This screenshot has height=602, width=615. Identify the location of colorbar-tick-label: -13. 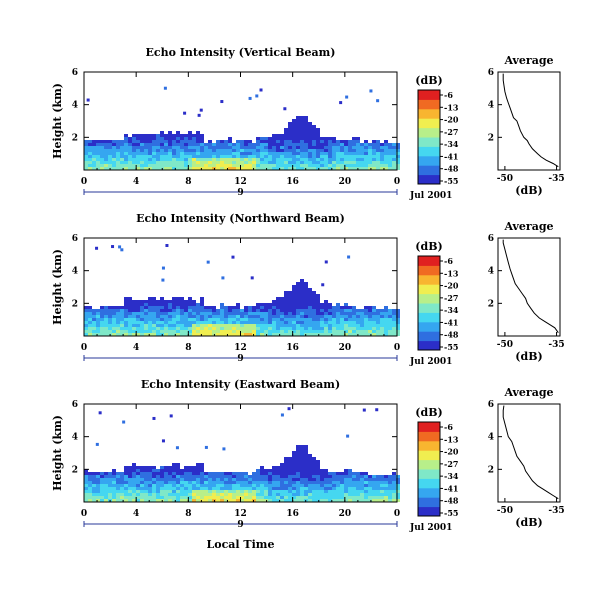
(451, 273).